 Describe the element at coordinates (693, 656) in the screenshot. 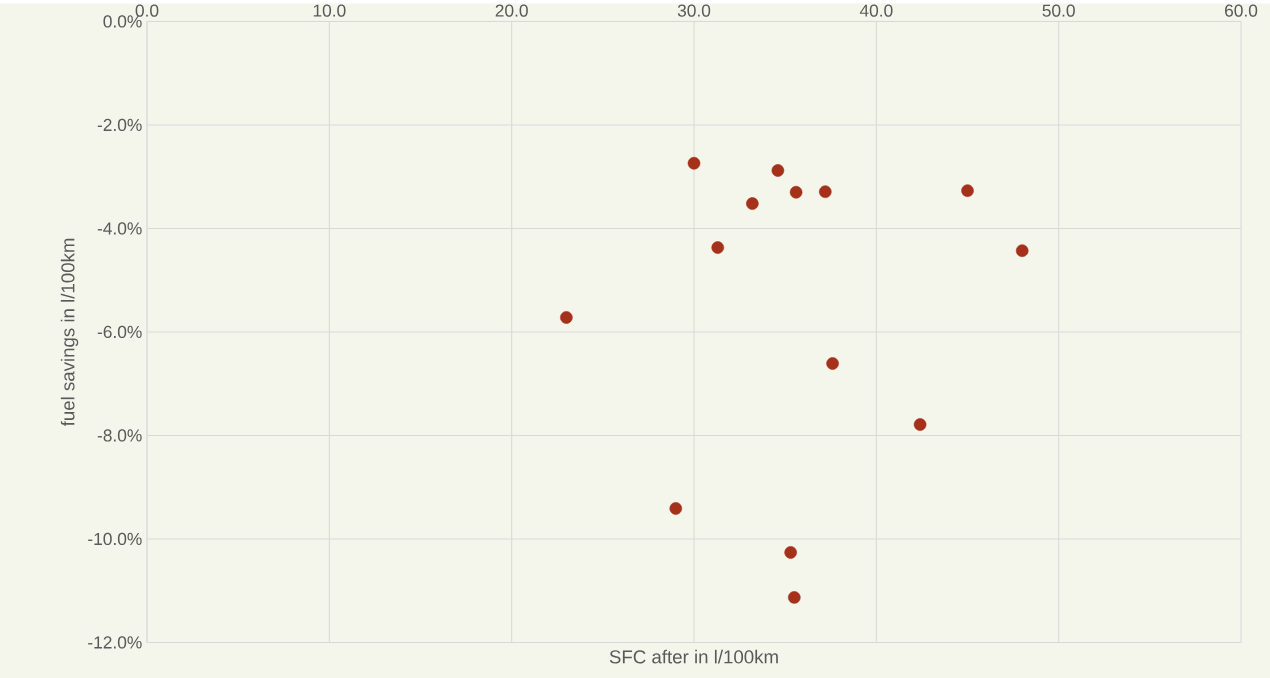

I see `x-axis-title: SFC after in l/100km` at that location.